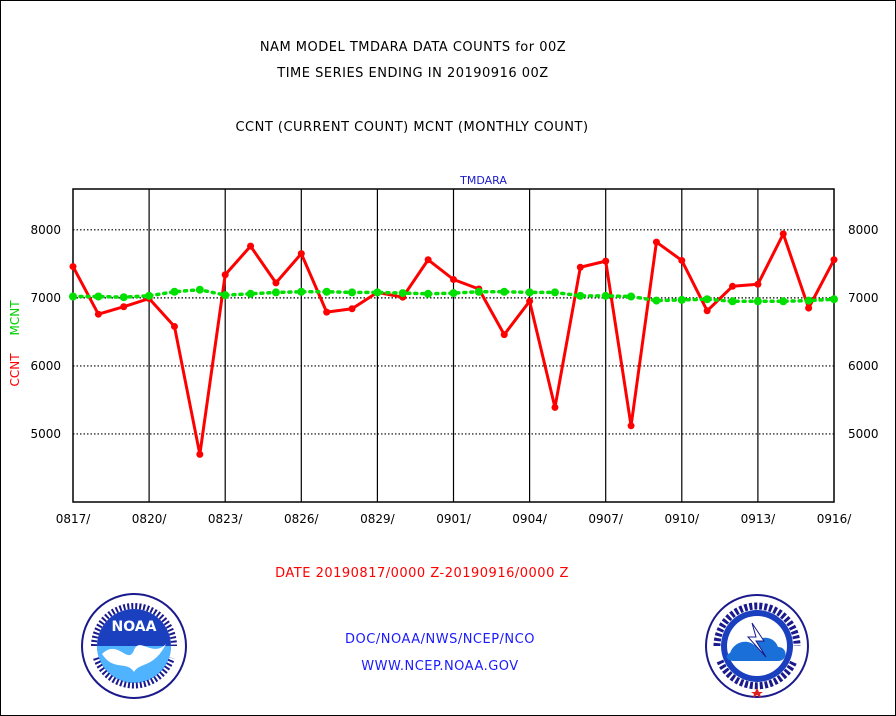  I want to click on y-tick-label-right: 5000, so click(863, 434).